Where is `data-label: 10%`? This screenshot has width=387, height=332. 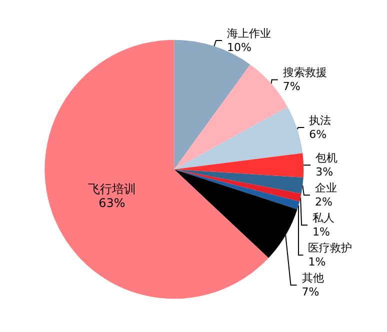
data-label: 10% is located at coordinates (239, 47).